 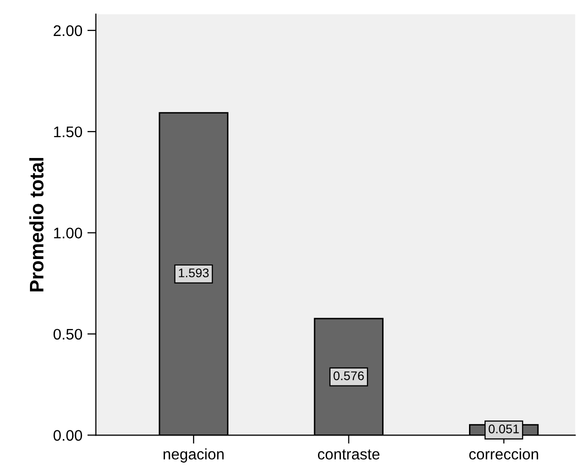 I want to click on y-axis-title: Promedio total, so click(x=36, y=225).